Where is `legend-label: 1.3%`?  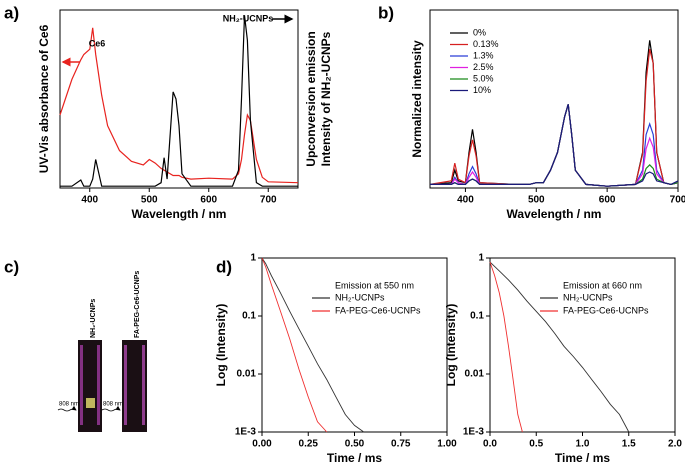
legend-label: 1.3% is located at coordinates (483, 55).